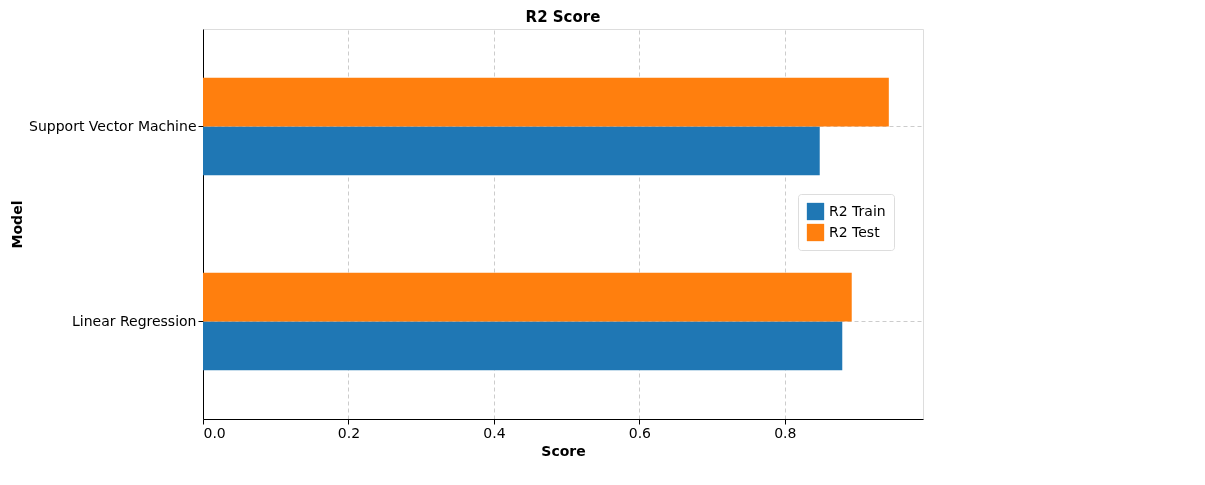 This screenshot has width=1205, height=485. Describe the element at coordinates (563, 450) in the screenshot. I see `x-axis-title: Score` at that location.